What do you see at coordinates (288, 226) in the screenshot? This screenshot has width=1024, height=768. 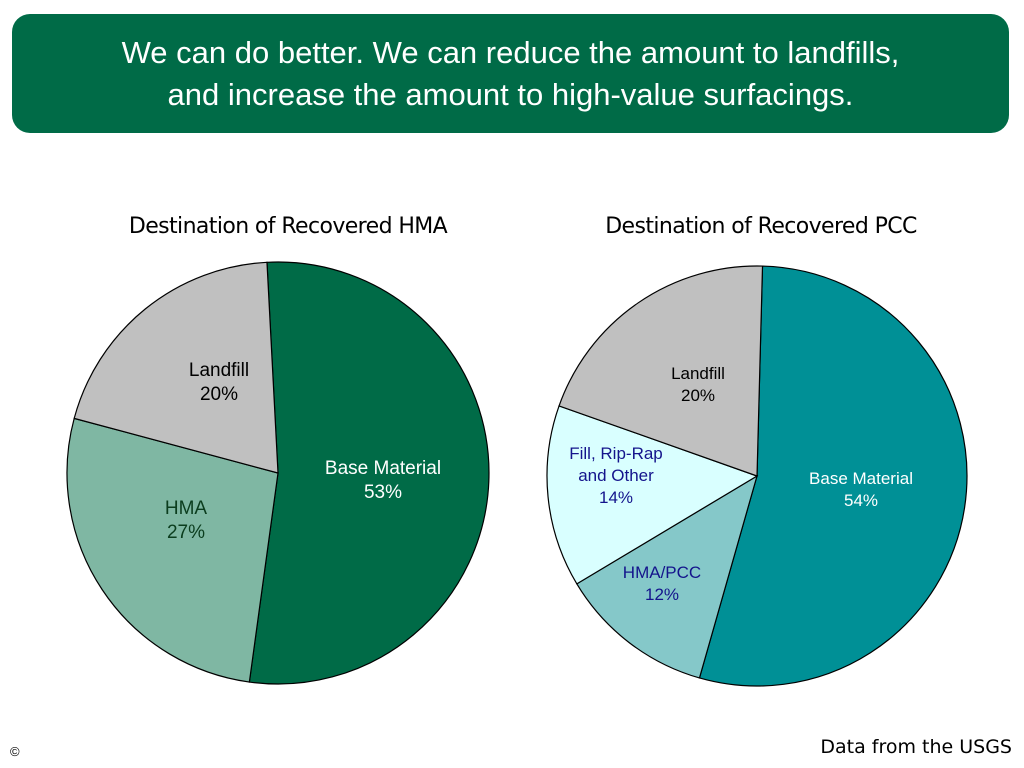 I see `chart-title-hma: Destination of Recovered HMA` at bounding box center [288, 226].